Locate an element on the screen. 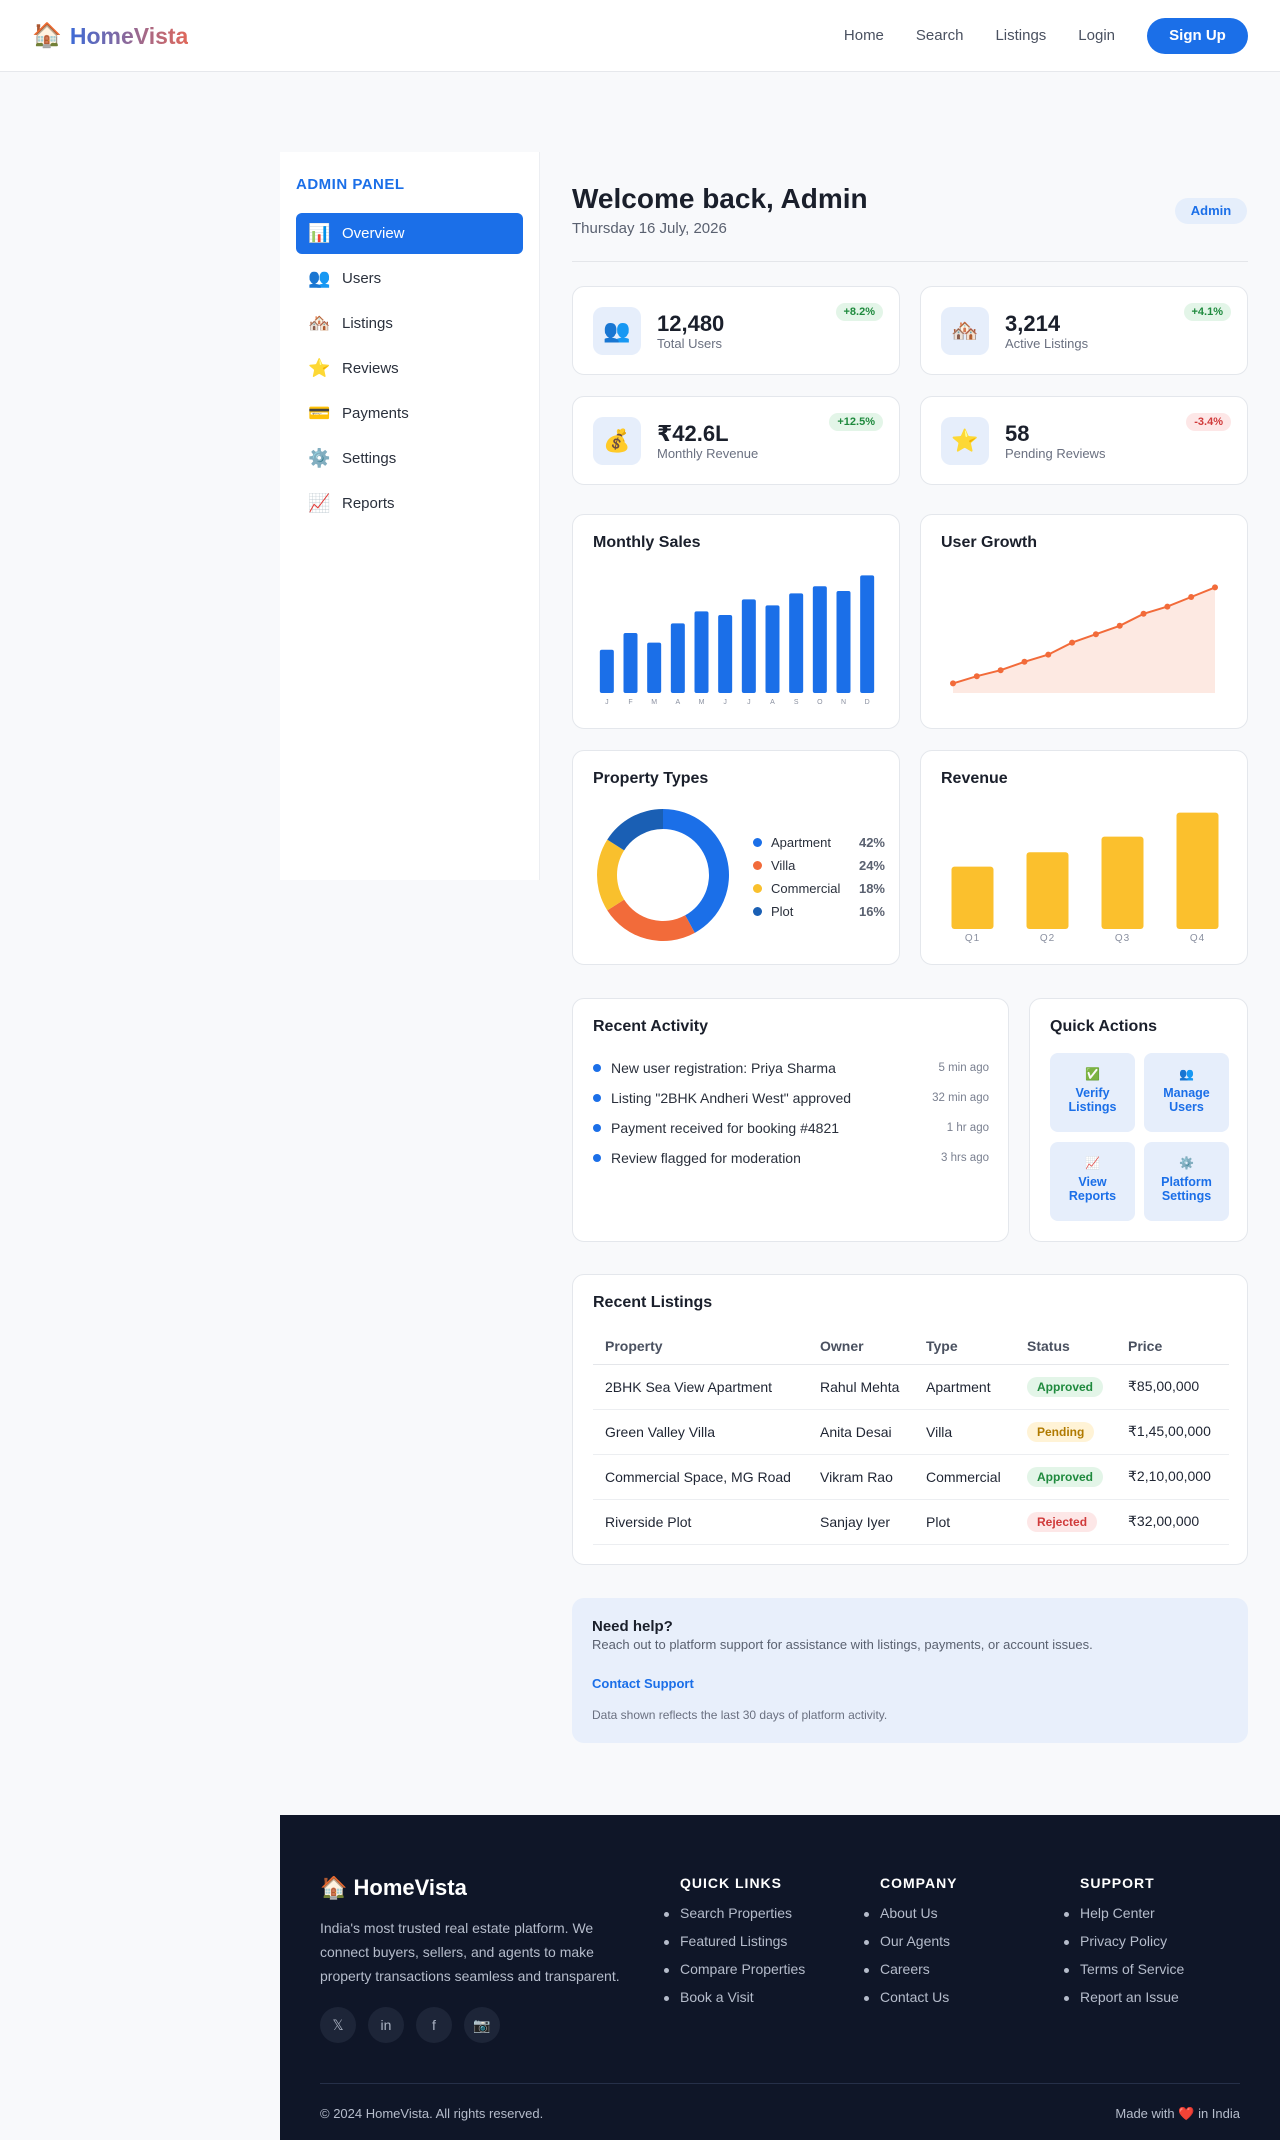 This screenshot has width=1280, height=2140. role-badge: Admin is located at coordinates (1211, 211).